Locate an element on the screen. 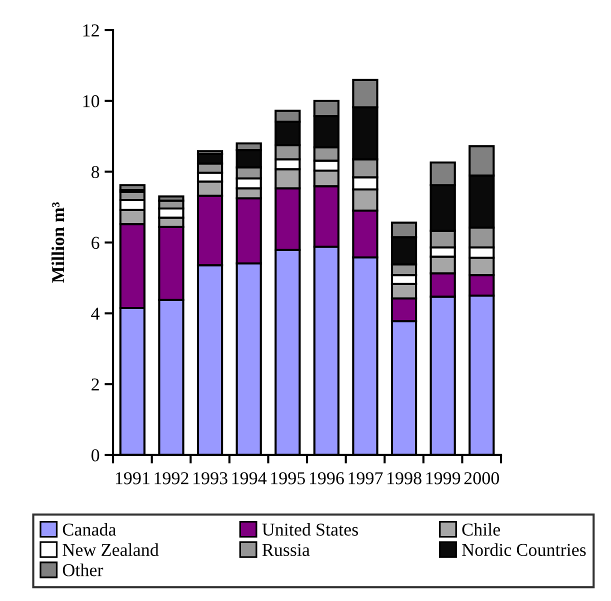  y-tick-label: 8 is located at coordinates (96, 172).